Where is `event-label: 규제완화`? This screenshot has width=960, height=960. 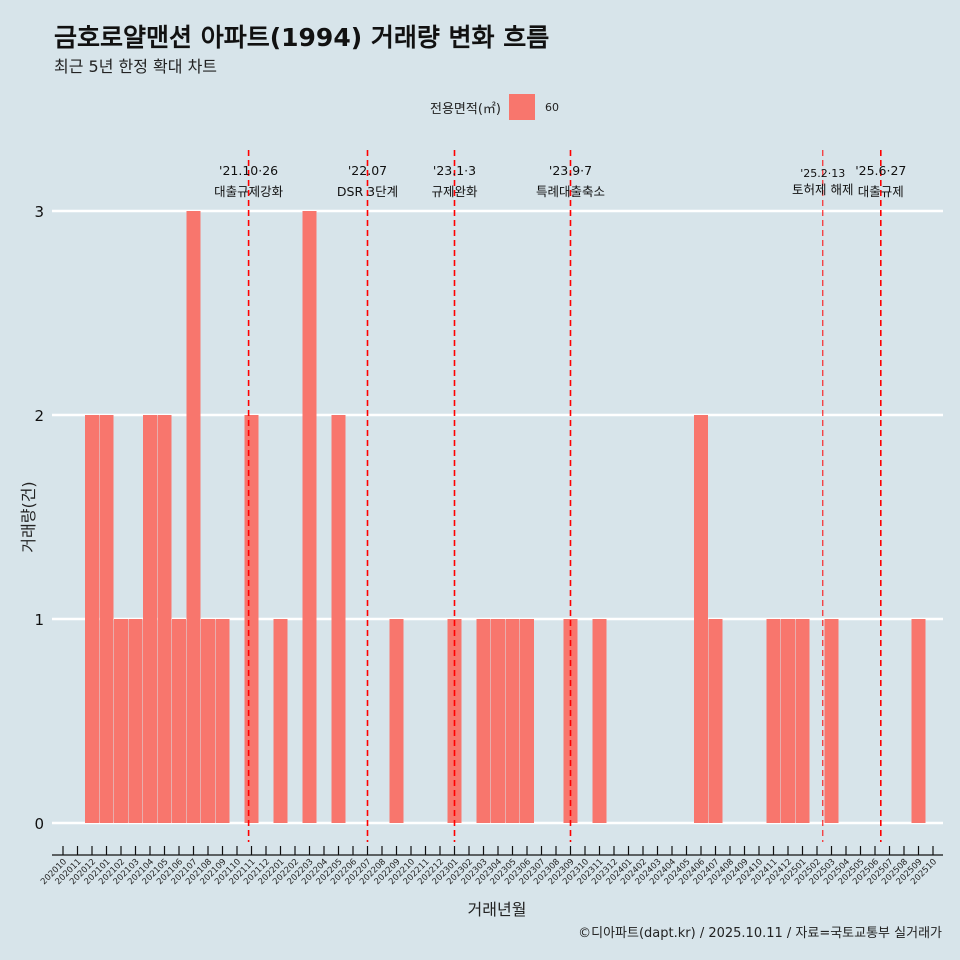 event-label: 규제완화 is located at coordinates (454, 191).